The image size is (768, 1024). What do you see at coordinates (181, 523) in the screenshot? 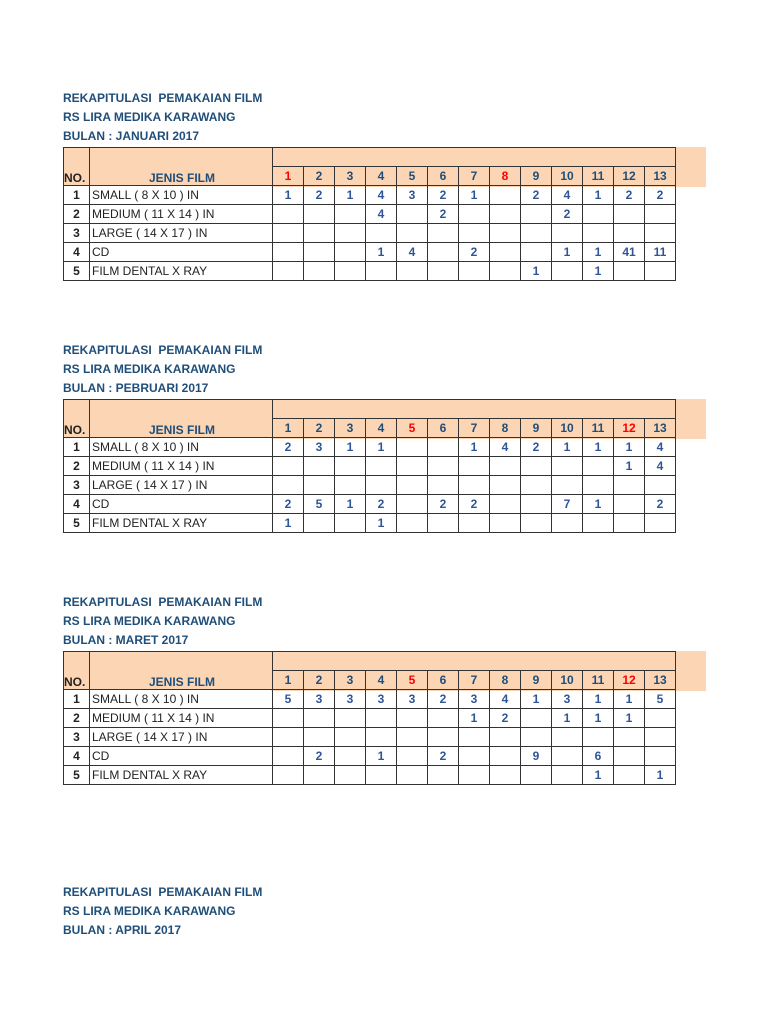
I see `film-type: FILM DENTAL X RAY` at bounding box center [181, 523].